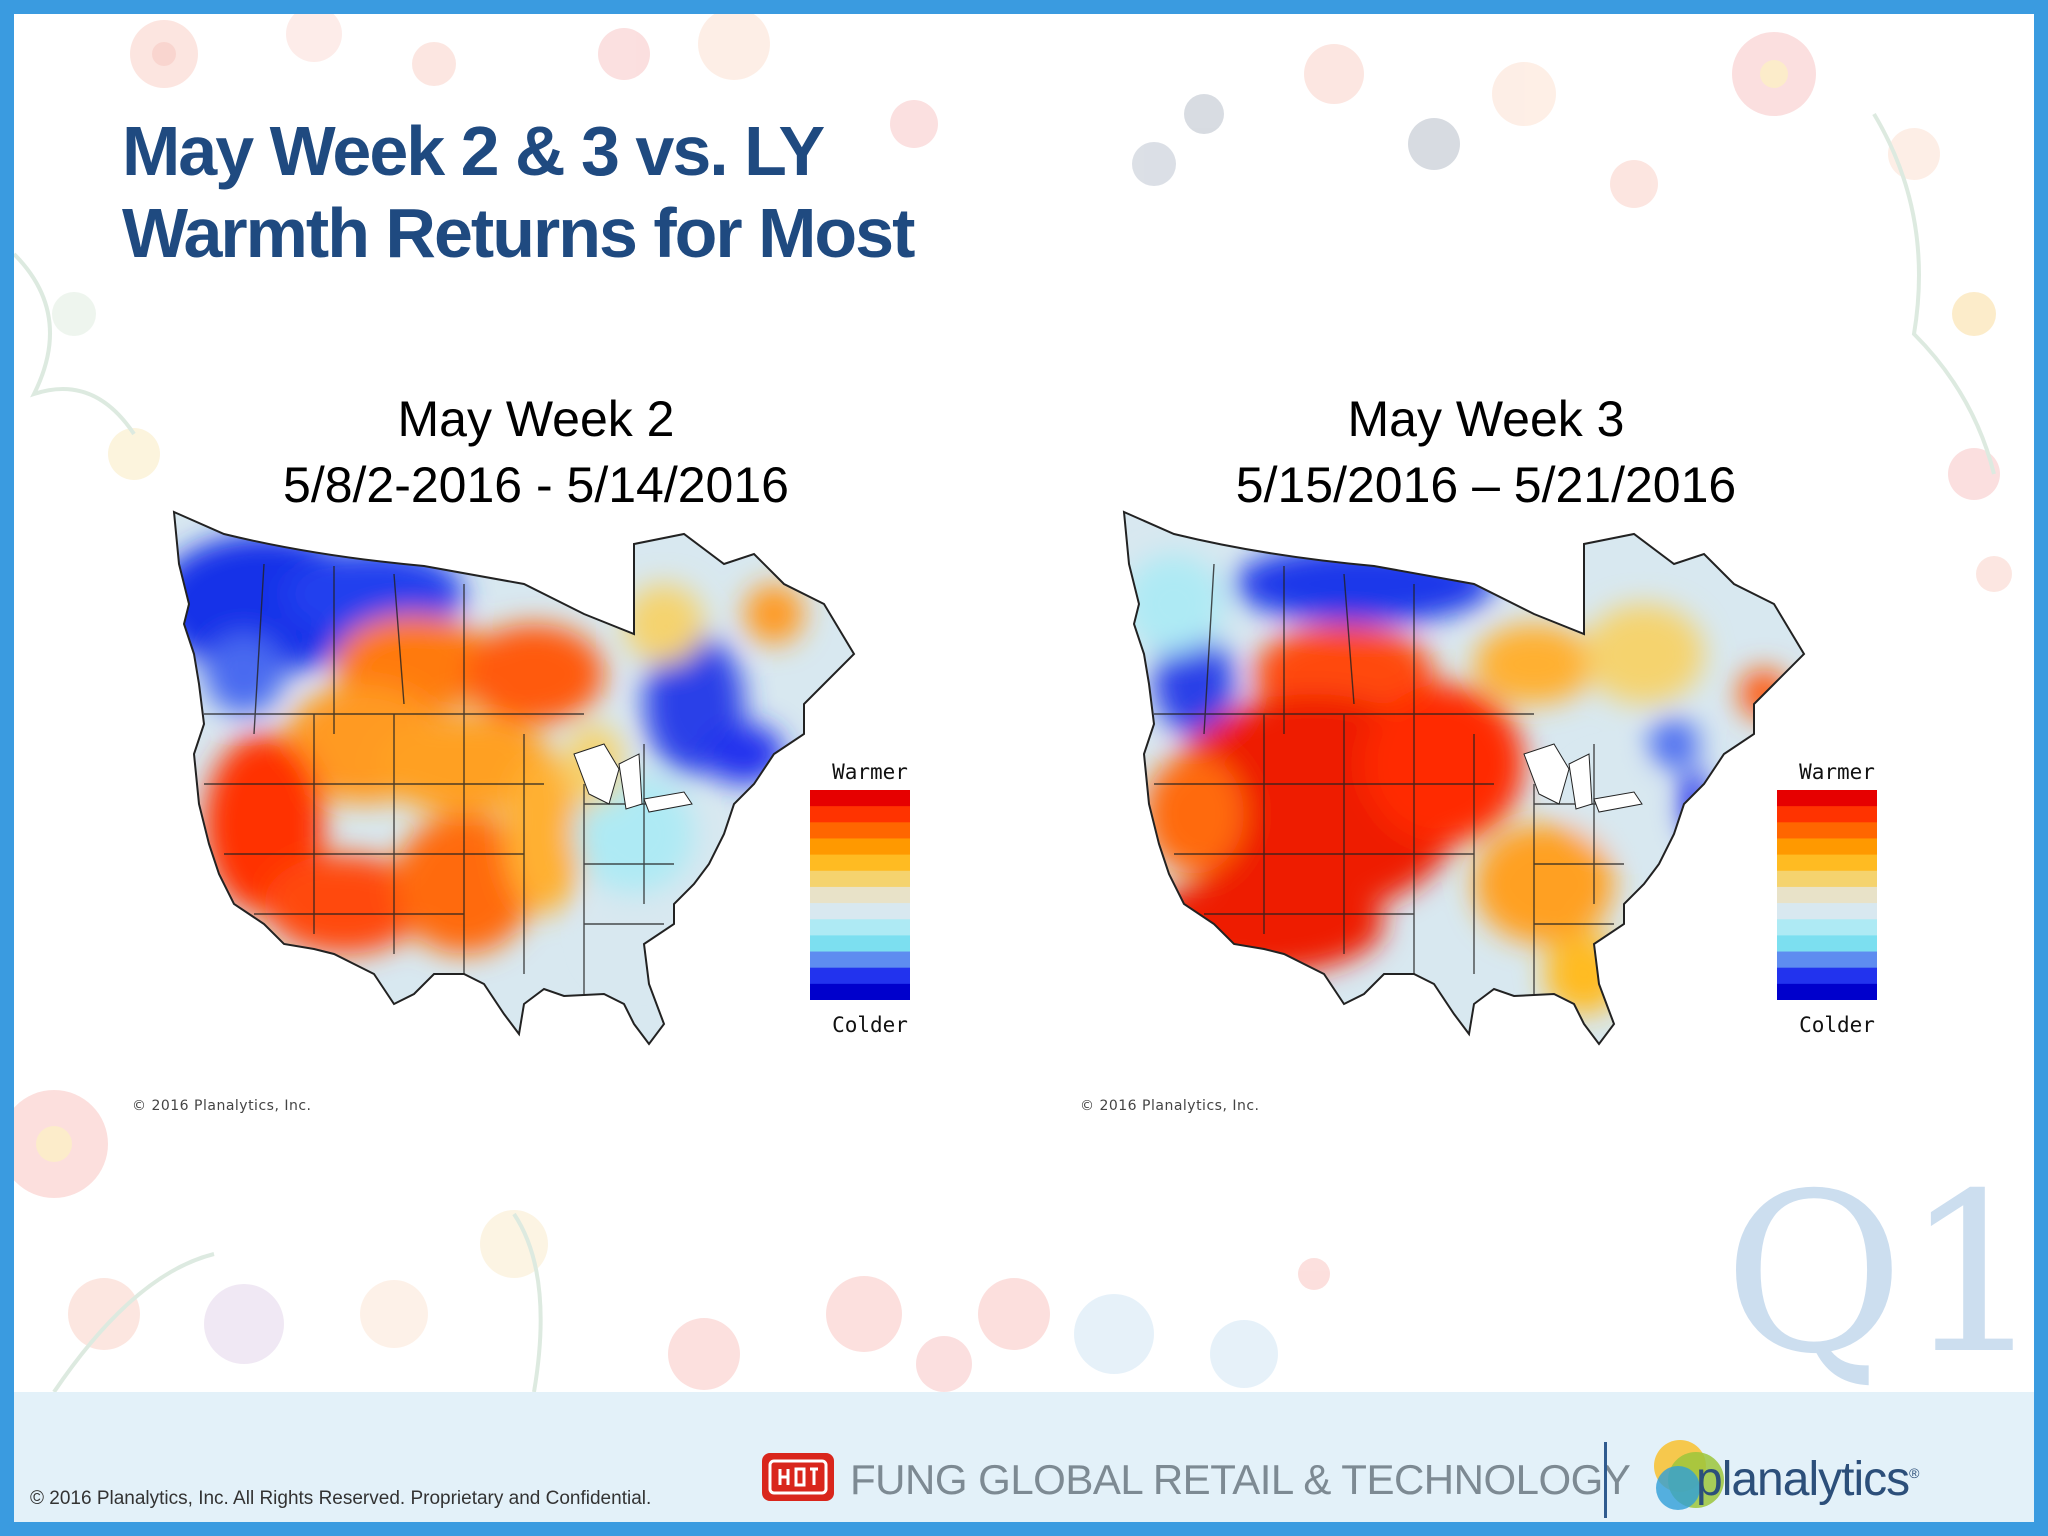 Image resolution: width=2048 pixels, height=1536 pixels. I want to click on legend-week2-colder-label: Colder, so click(870, 1025).